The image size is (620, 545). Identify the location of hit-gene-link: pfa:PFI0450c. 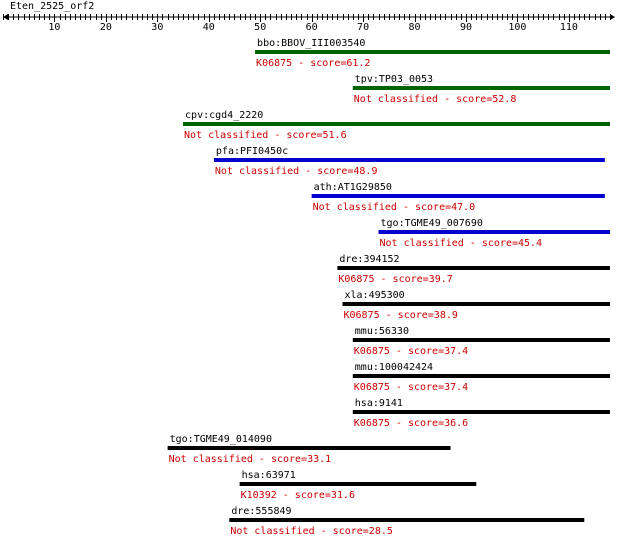
(252, 151).